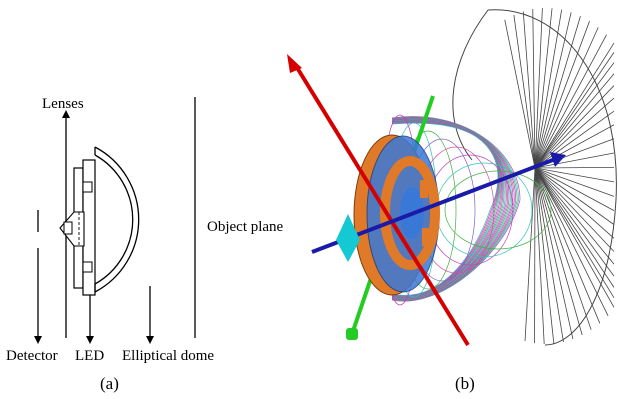 The height and width of the screenshot is (399, 618). I want to click on object-plane-marker, so click(348, 238).